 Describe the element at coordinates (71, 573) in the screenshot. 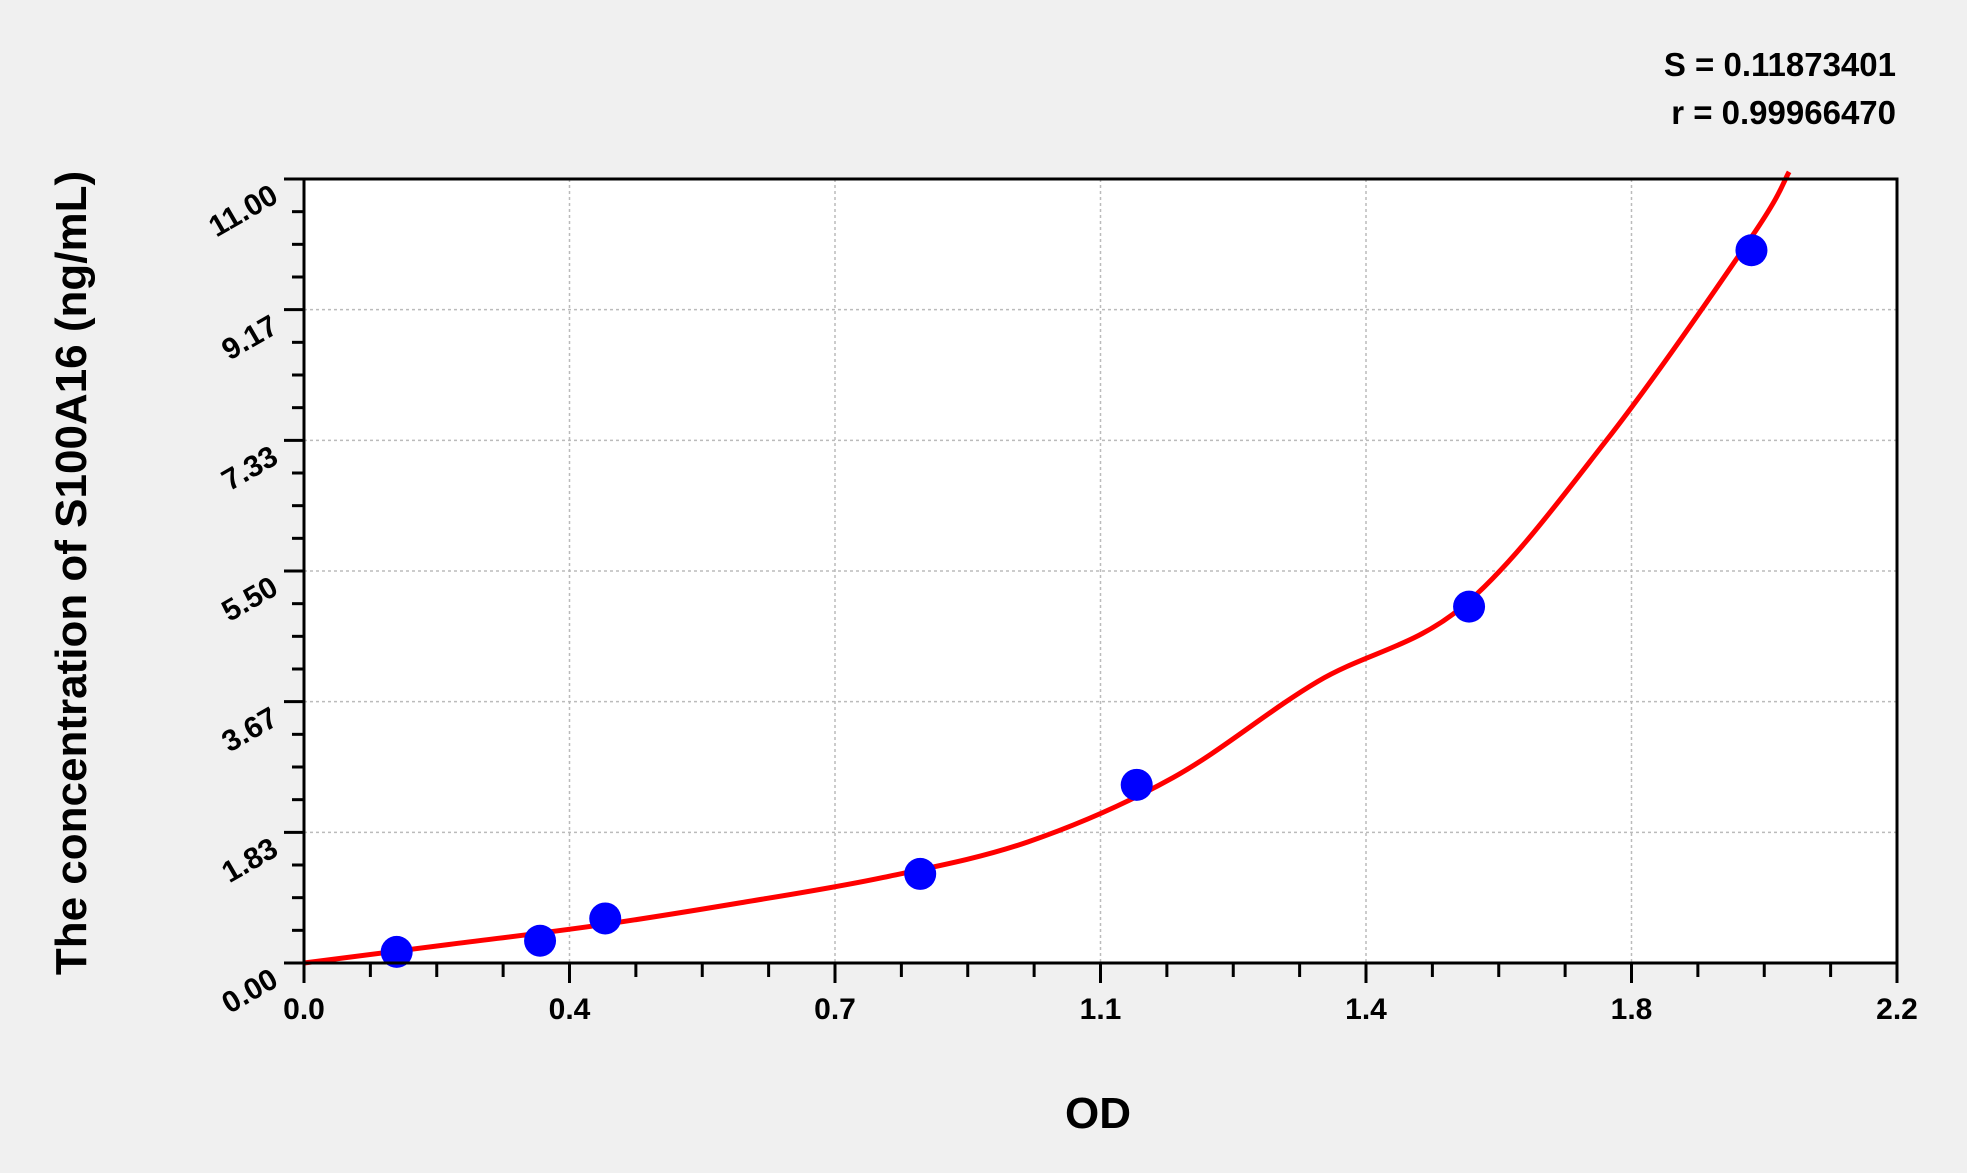

I see `y-axis-title: The concentration of S100A16 (ng/mL)` at that location.